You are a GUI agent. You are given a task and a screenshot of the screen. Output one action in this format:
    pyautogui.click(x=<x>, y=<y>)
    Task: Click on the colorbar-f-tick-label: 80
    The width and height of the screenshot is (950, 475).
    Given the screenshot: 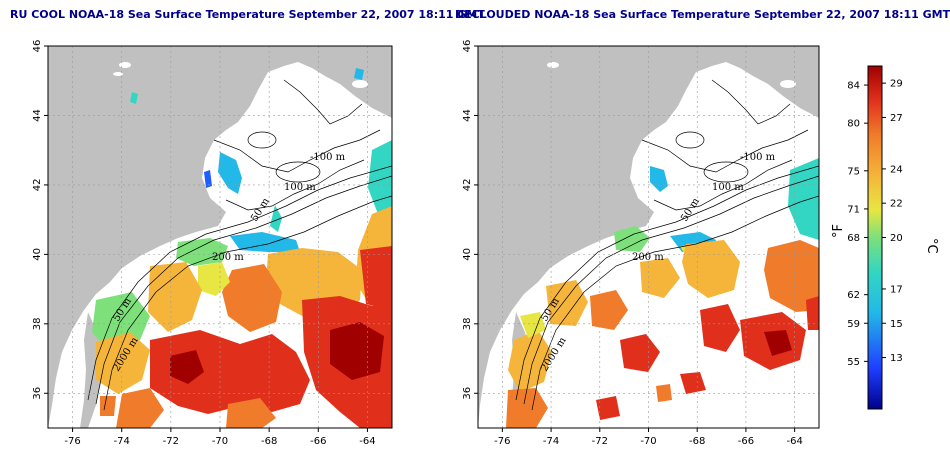 What is the action you would take?
    pyautogui.click(x=853, y=124)
    